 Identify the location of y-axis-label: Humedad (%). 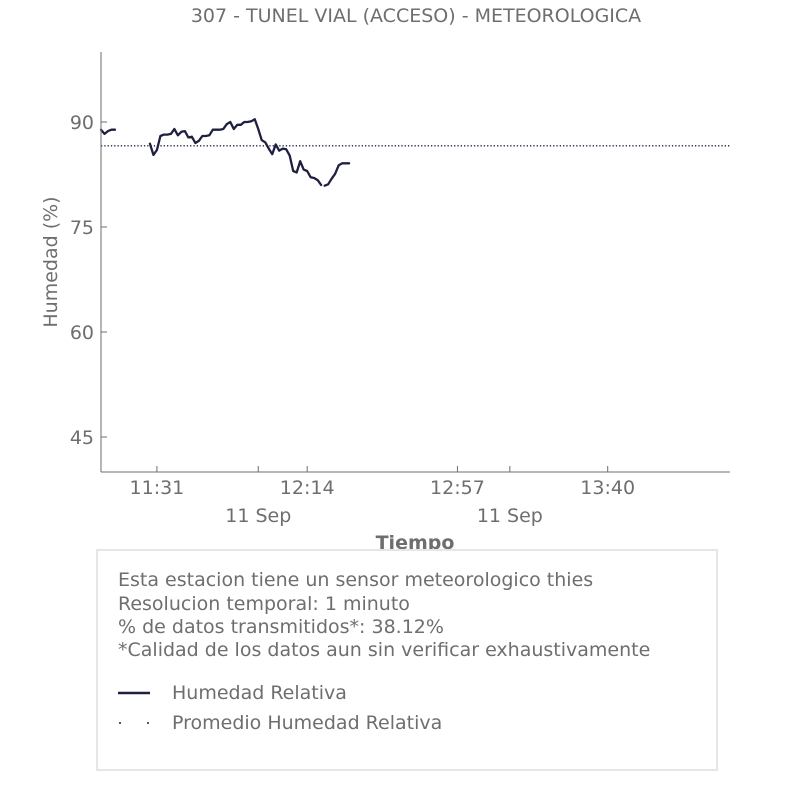
(51, 261).